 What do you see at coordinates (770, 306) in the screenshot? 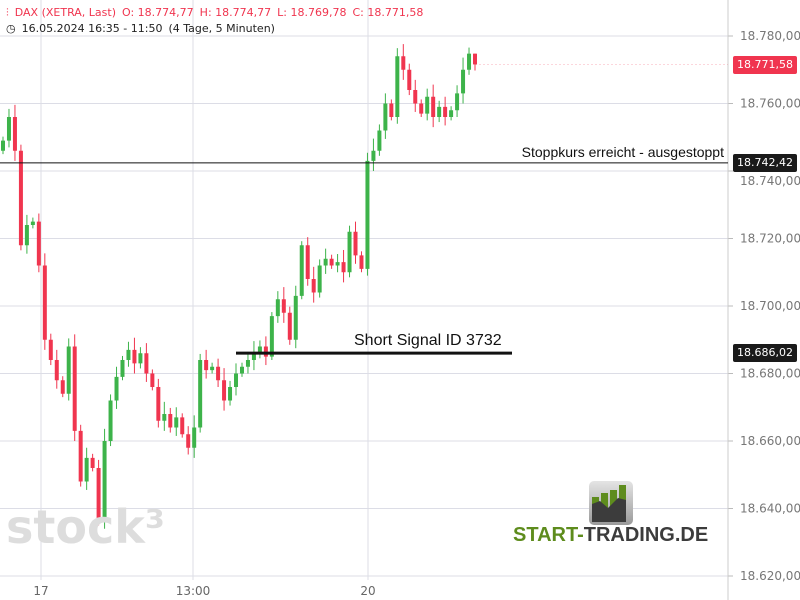
I see `y-tick-label: 18.700,00` at bounding box center [770, 306].